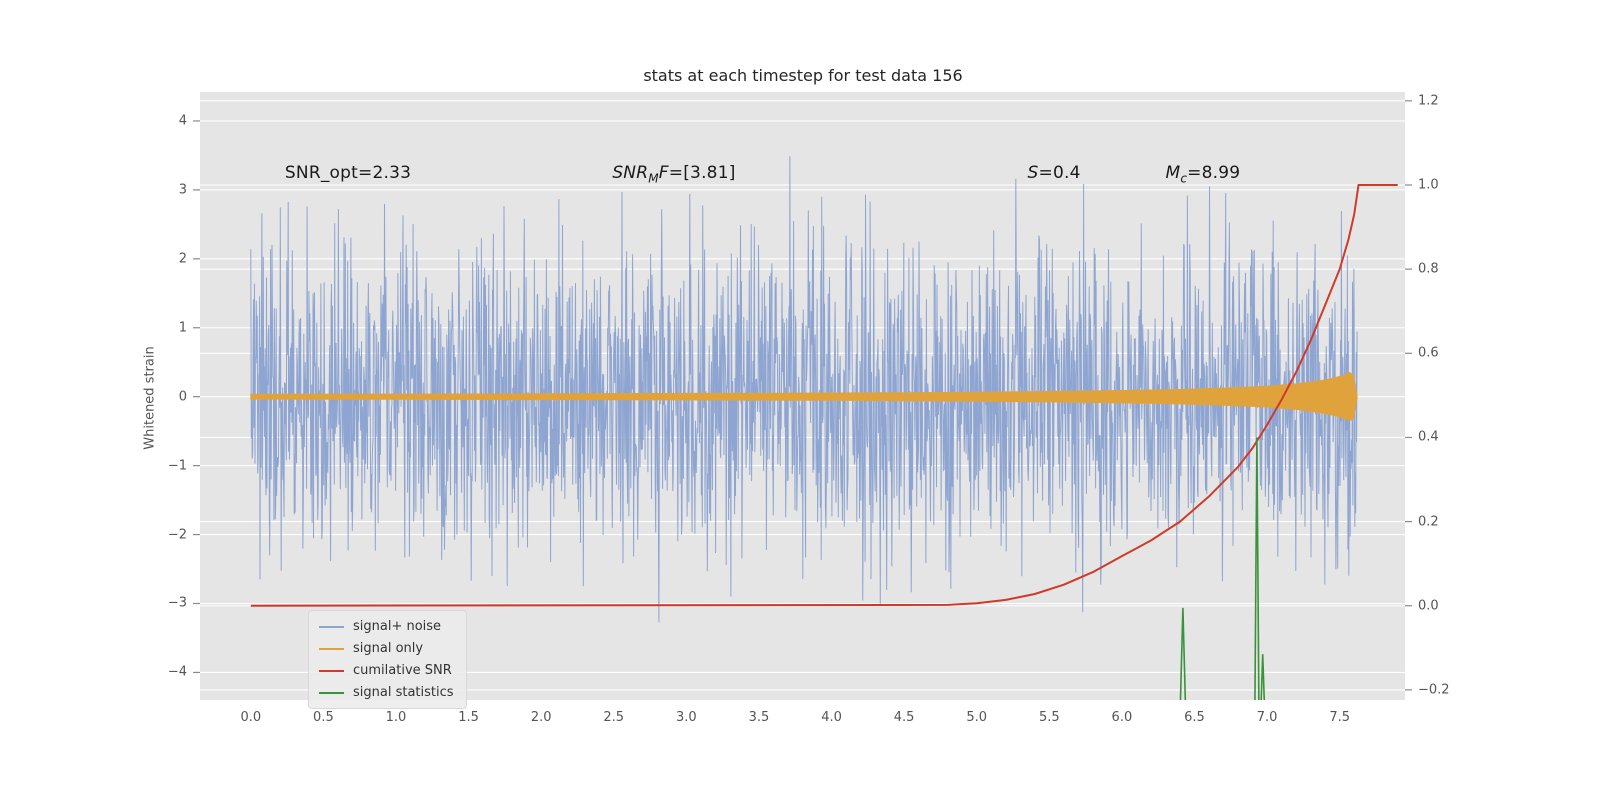 Image resolution: width=1600 pixels, height=800 pixels. Describe the element at coordinates (323, 717) in the screenshot. I see `x-tick-label: 0.5` at that location.